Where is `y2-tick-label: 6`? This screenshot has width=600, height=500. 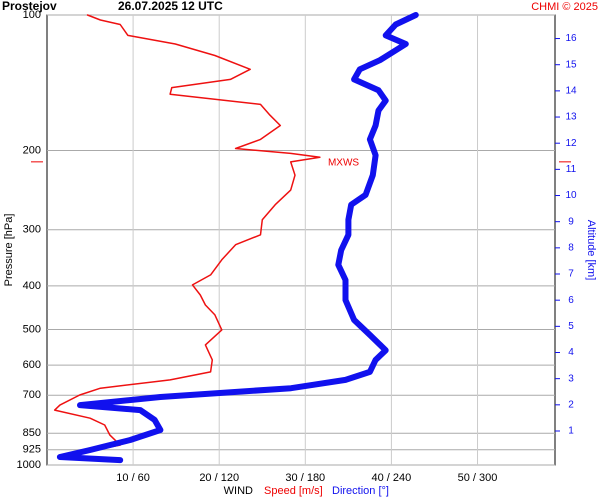 y2-tick-label: 6 is located at coordinates (571, 300).